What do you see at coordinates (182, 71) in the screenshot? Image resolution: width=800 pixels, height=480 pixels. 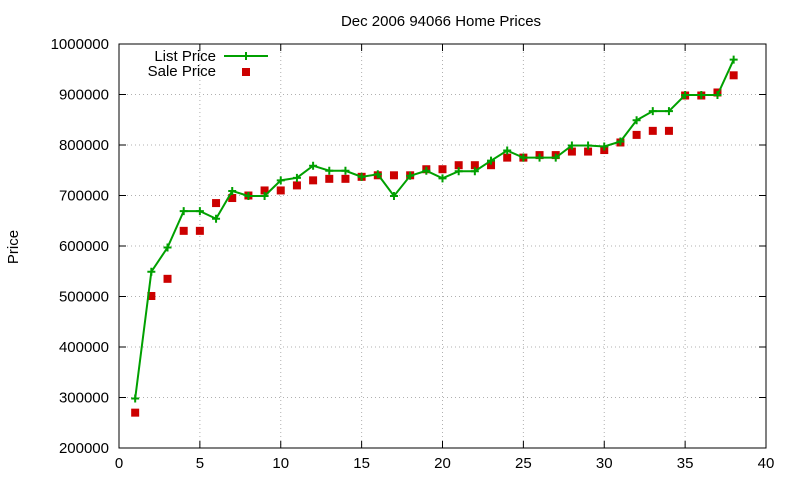 I see `legend-label-sale-price: Sale Price` at bounding box center [182, 71].